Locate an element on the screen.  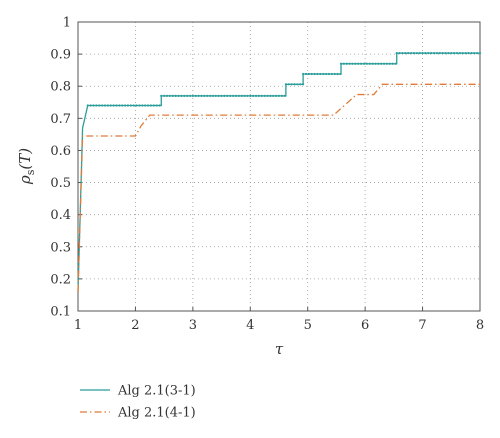
x-tick-label: 8 is located at coordinates (480, 325).